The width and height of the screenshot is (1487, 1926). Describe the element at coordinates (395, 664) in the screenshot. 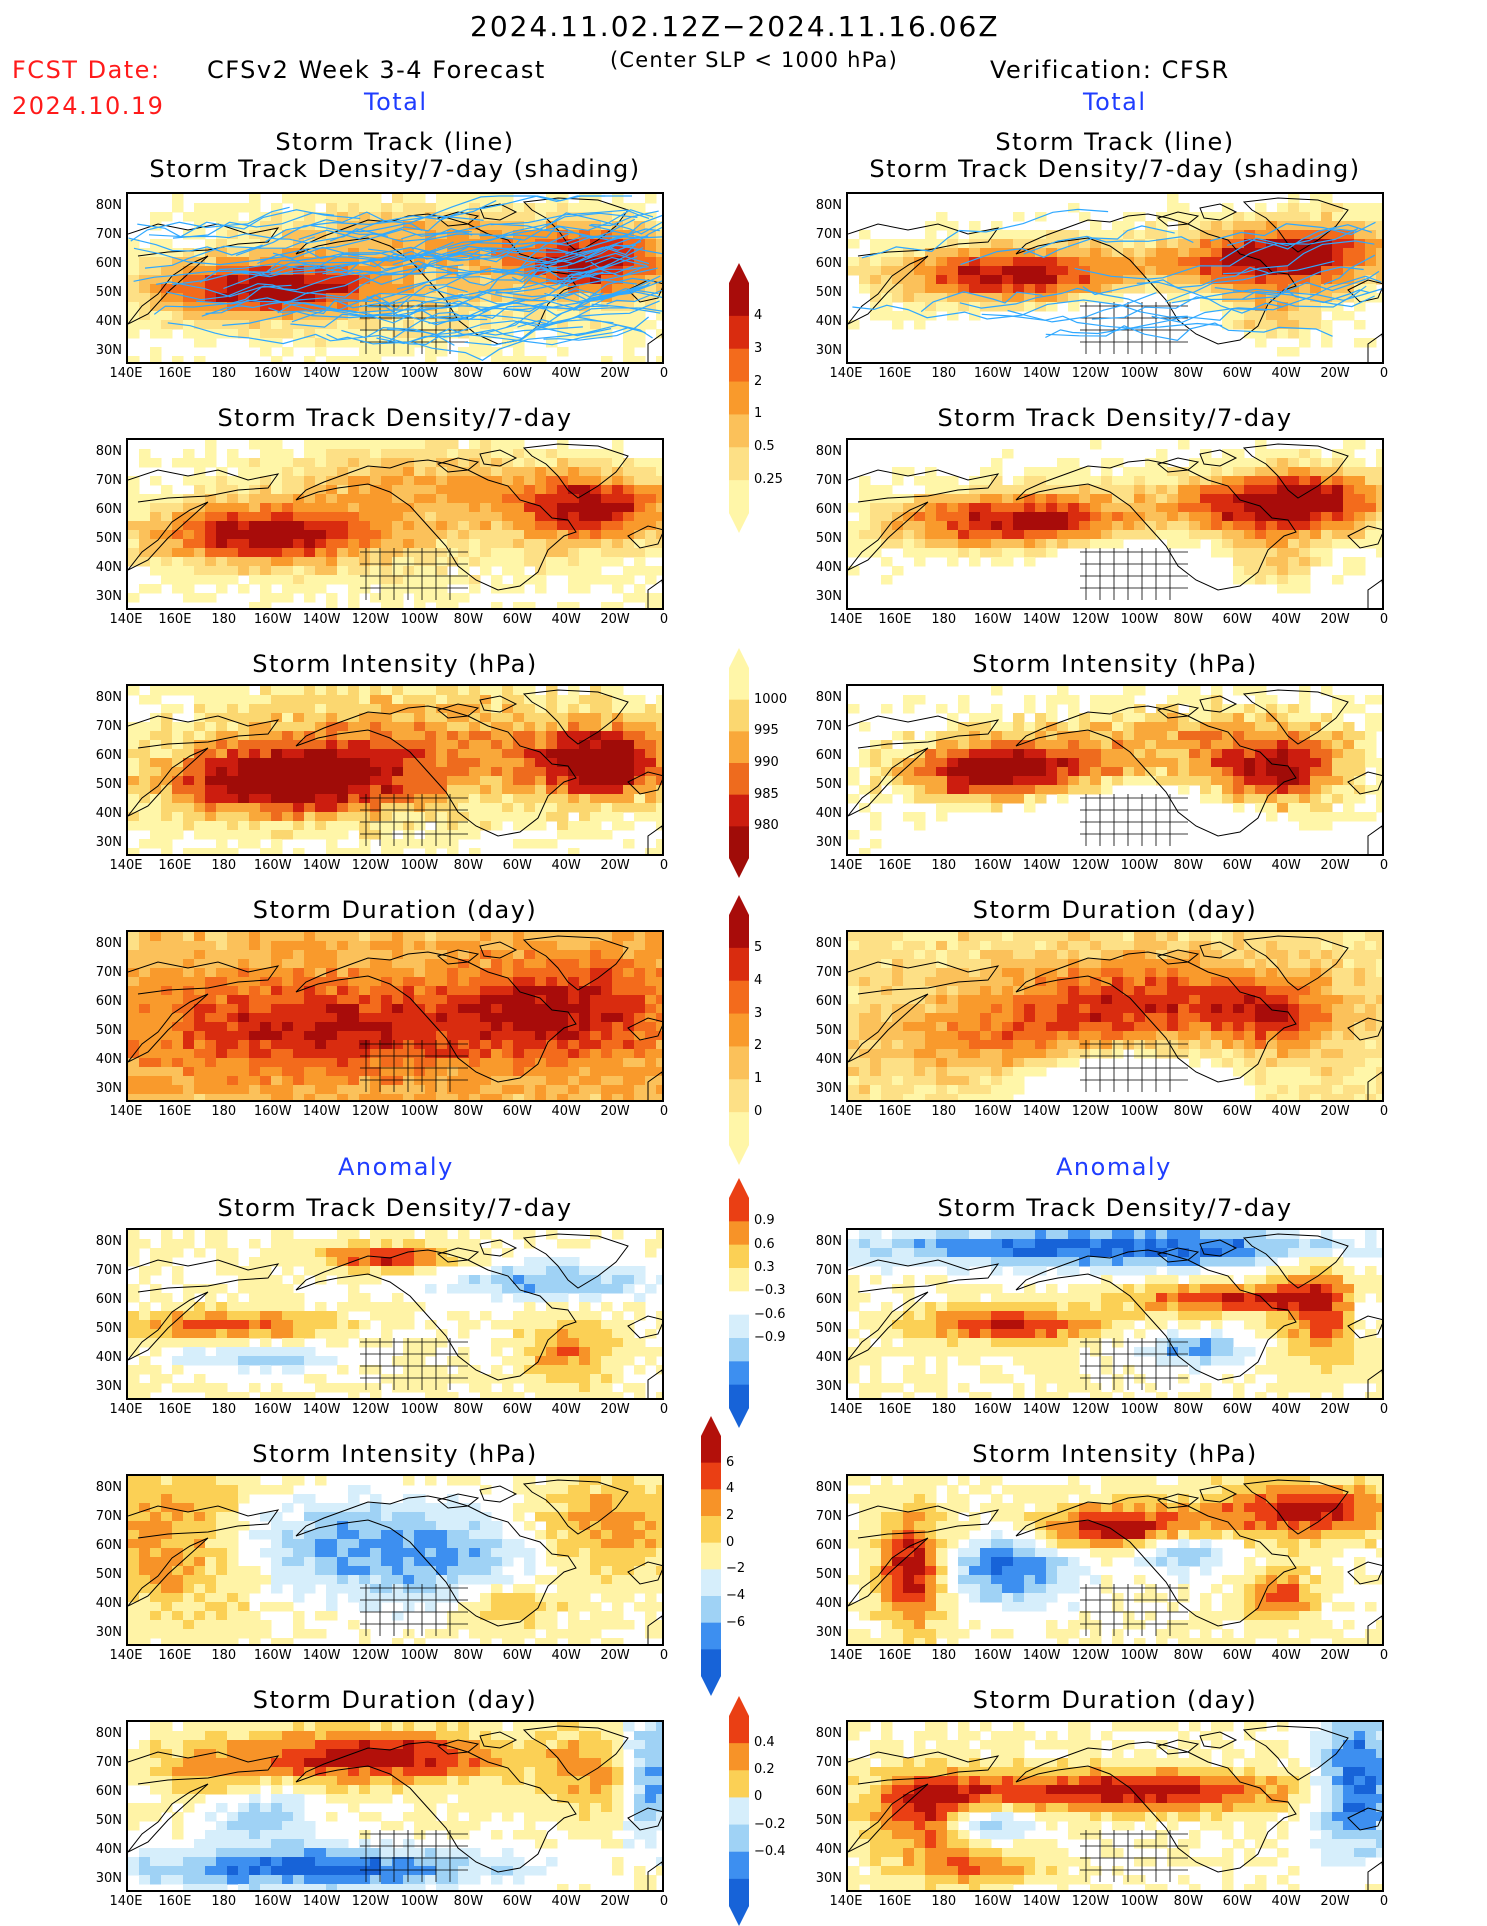

I see `panel-title: Storm Intensity (hPa)` at that location.